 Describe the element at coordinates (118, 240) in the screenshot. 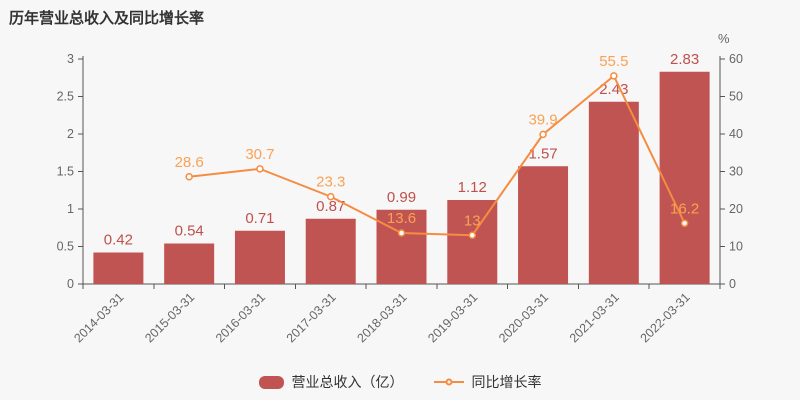

I see `bar-value-label: 0.42` at that location.